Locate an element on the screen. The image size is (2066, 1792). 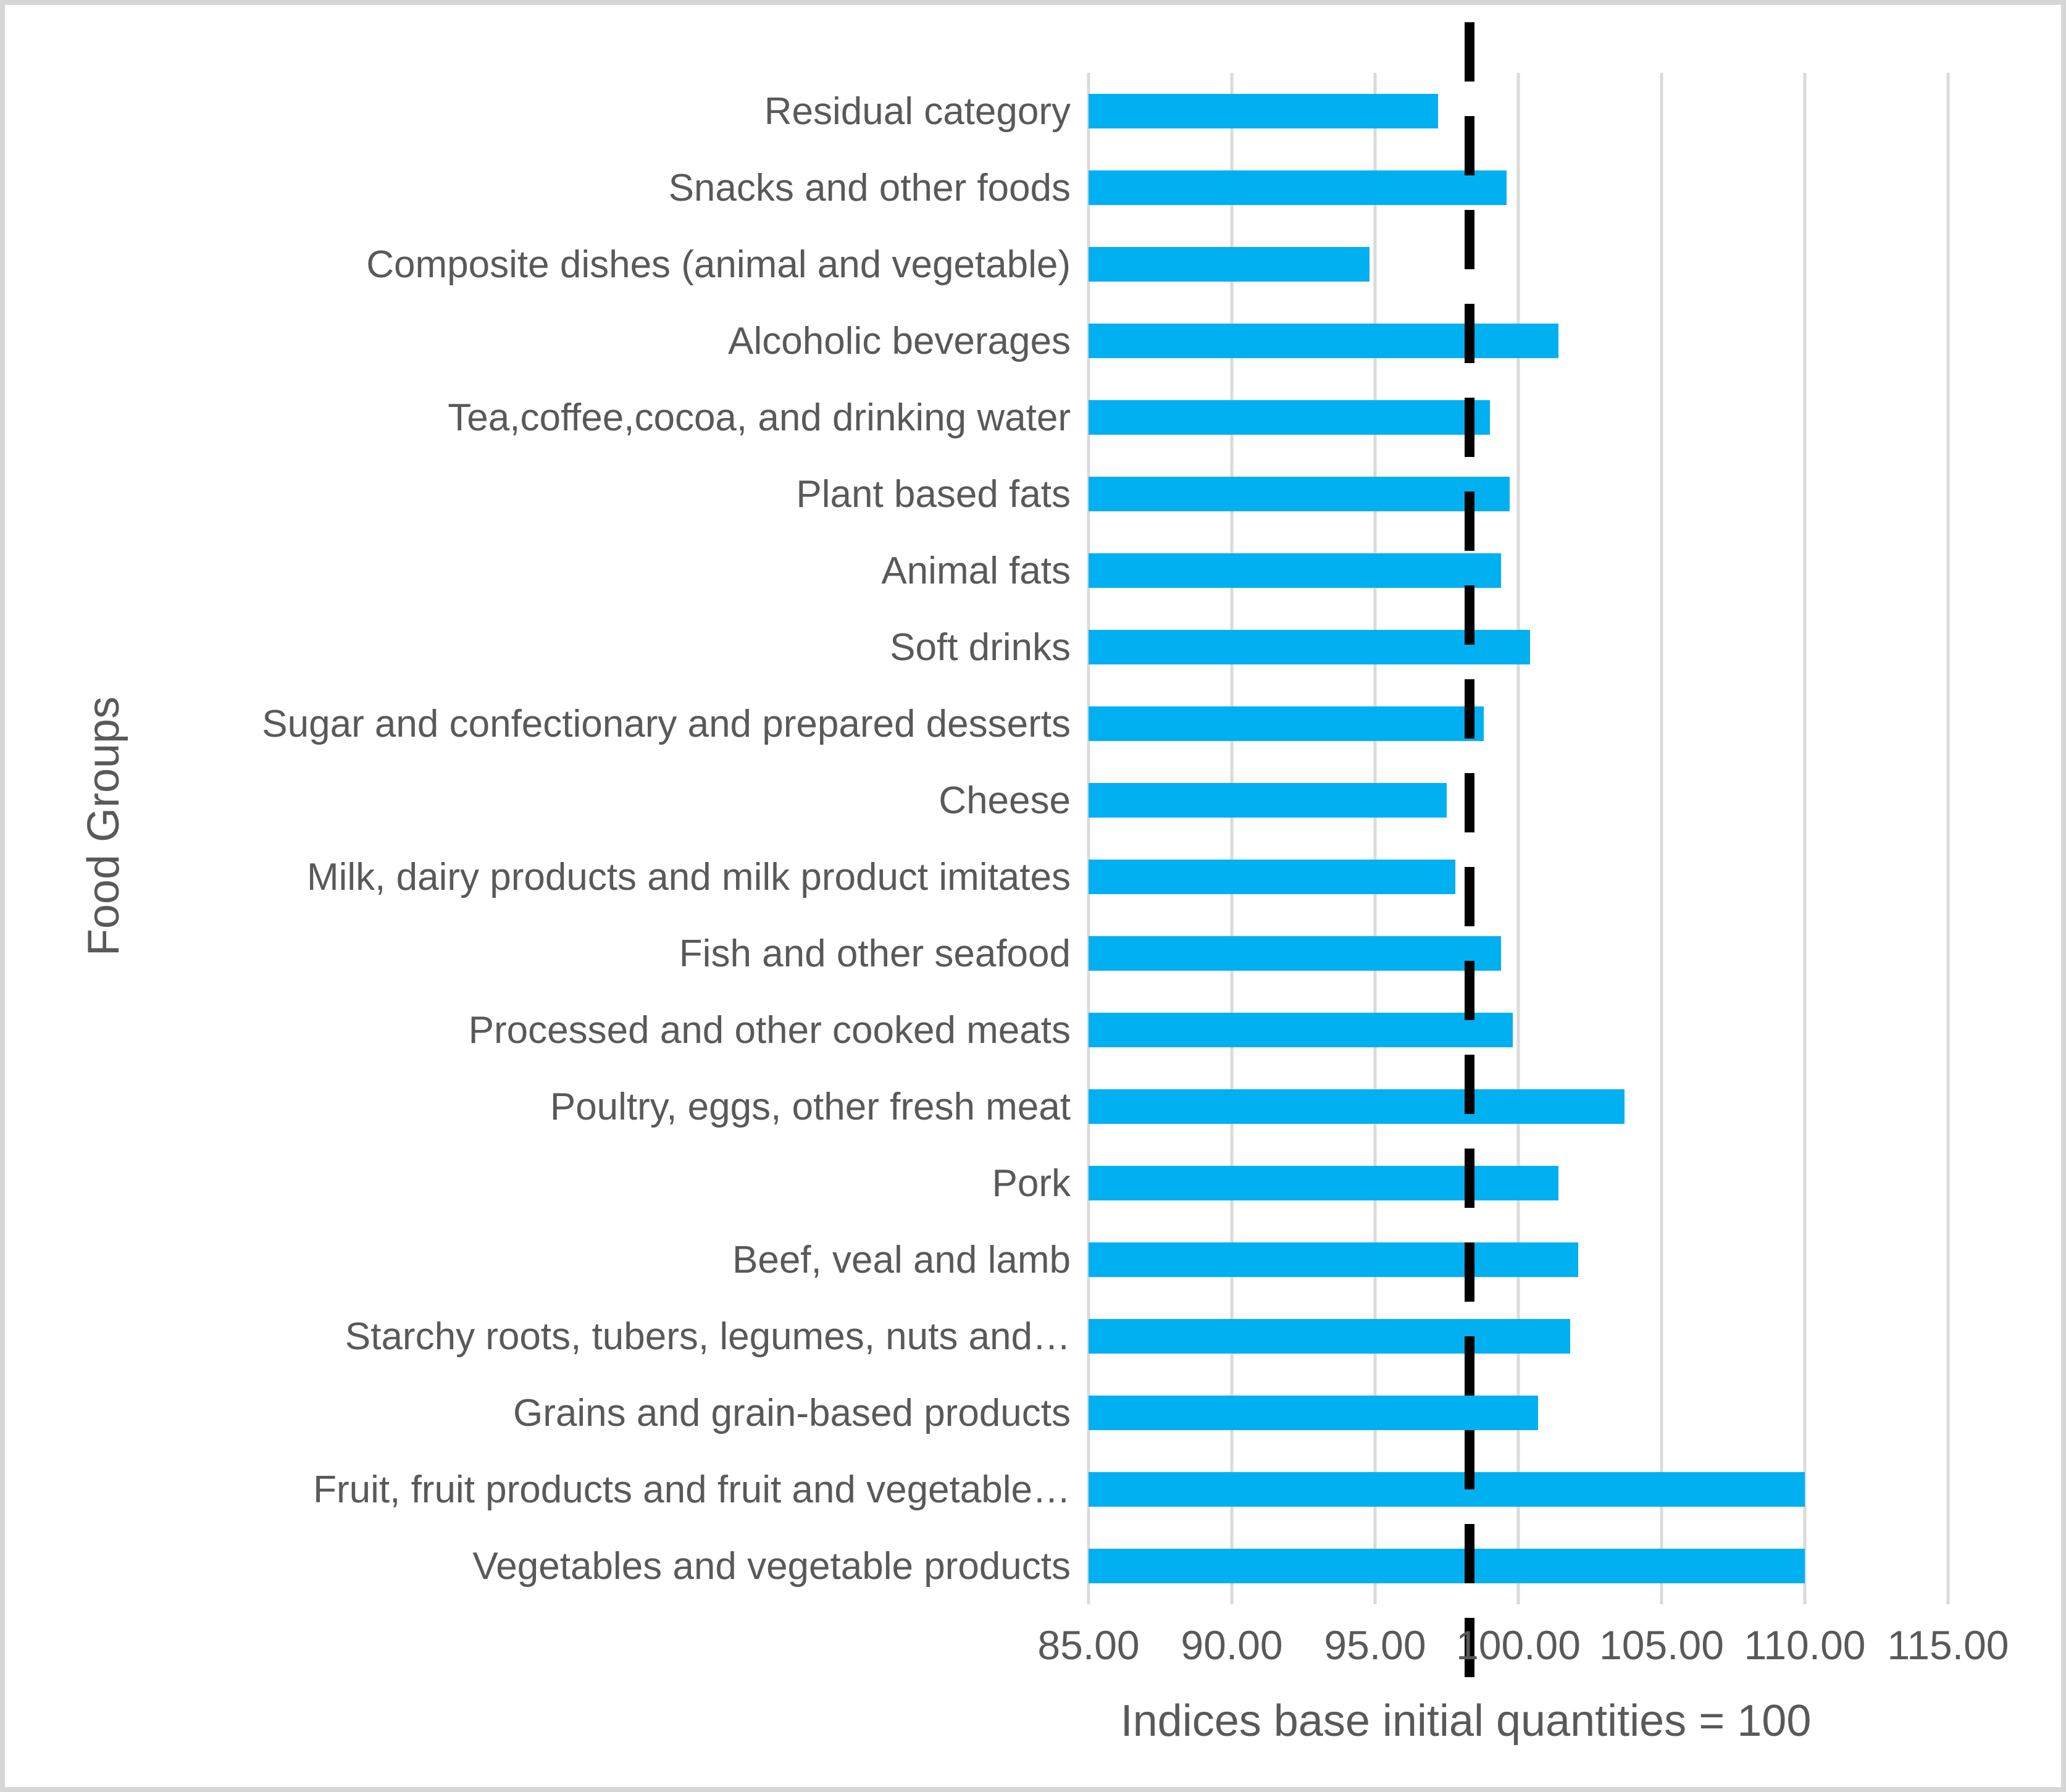
x-tick-label: 100.00 is located at coordinates (1519, 1645).